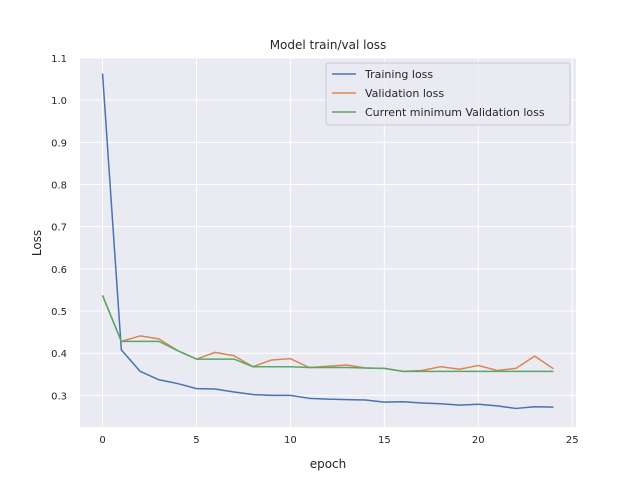  What do you see at coordinates (59, 354) in the screenshot?
I see `y-tick-label: 0.4` at bounding box center [59, 354].